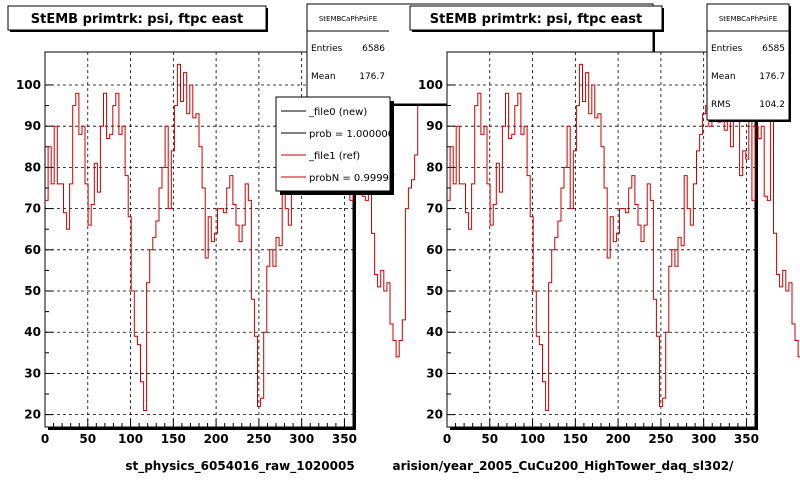  Describe the element at coordinates (337, 112) in the screenshot. I see `legend-entry-label: _file0 (new)` at that location.